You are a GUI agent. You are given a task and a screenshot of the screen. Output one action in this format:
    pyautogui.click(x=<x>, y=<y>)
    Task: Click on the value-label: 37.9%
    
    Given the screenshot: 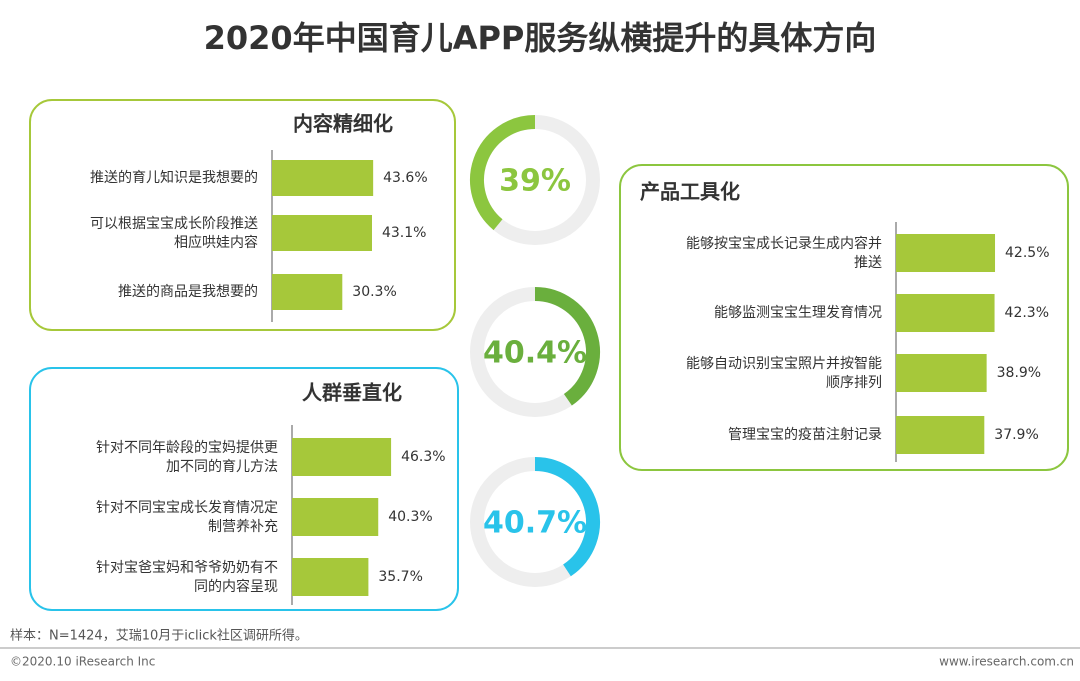 What is the action you would take?
    pyautogui.click(x=1016, y=435)
    